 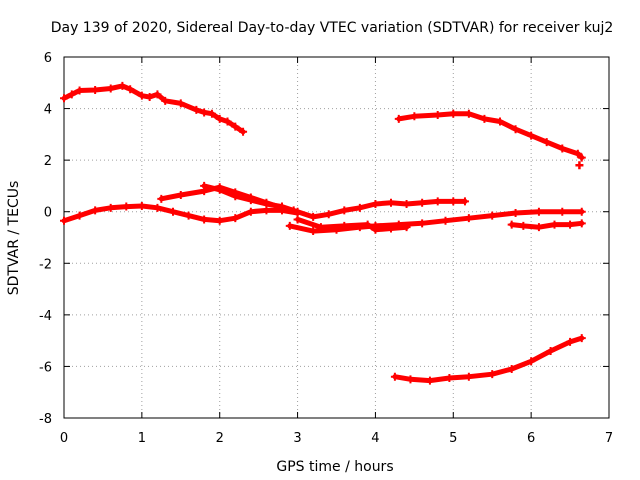 I want to click on x-tick-label: 7, so click(x=609, y=438).